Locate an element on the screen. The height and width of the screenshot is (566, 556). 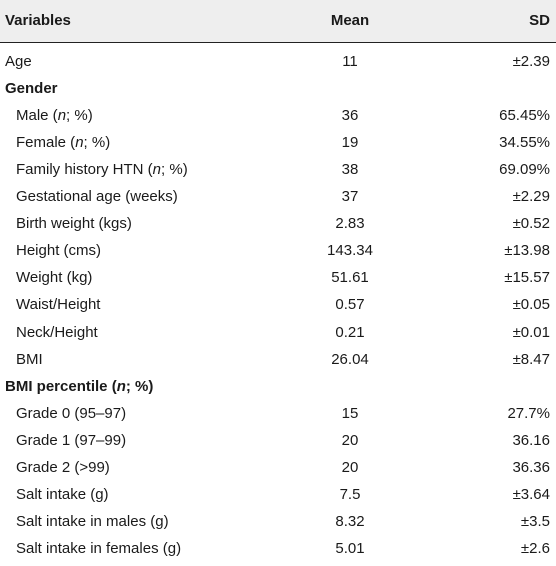
row-label: Grade 2 (>99) is located at coordinates (63, 467).